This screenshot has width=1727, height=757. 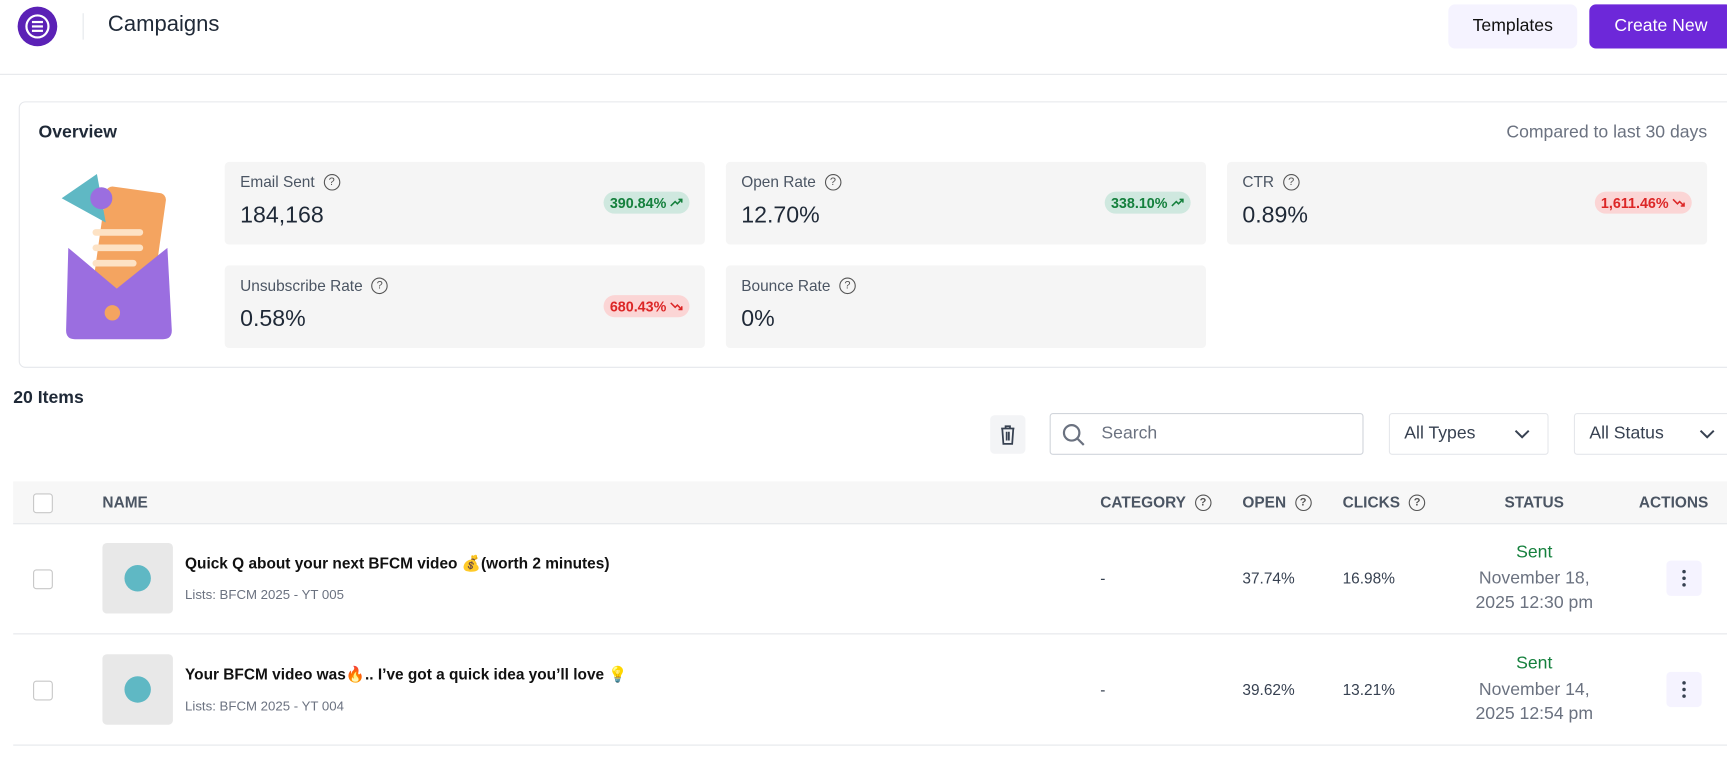 I want to click on delete-button, so click(x=1008, y=434).